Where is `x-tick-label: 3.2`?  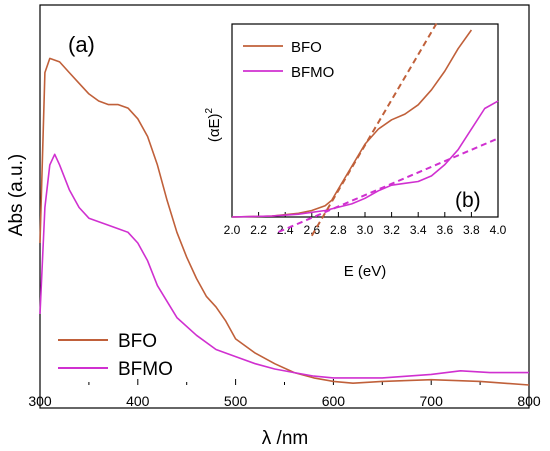
x-tick-label: 3.2 is located at coordinates (391, 230).